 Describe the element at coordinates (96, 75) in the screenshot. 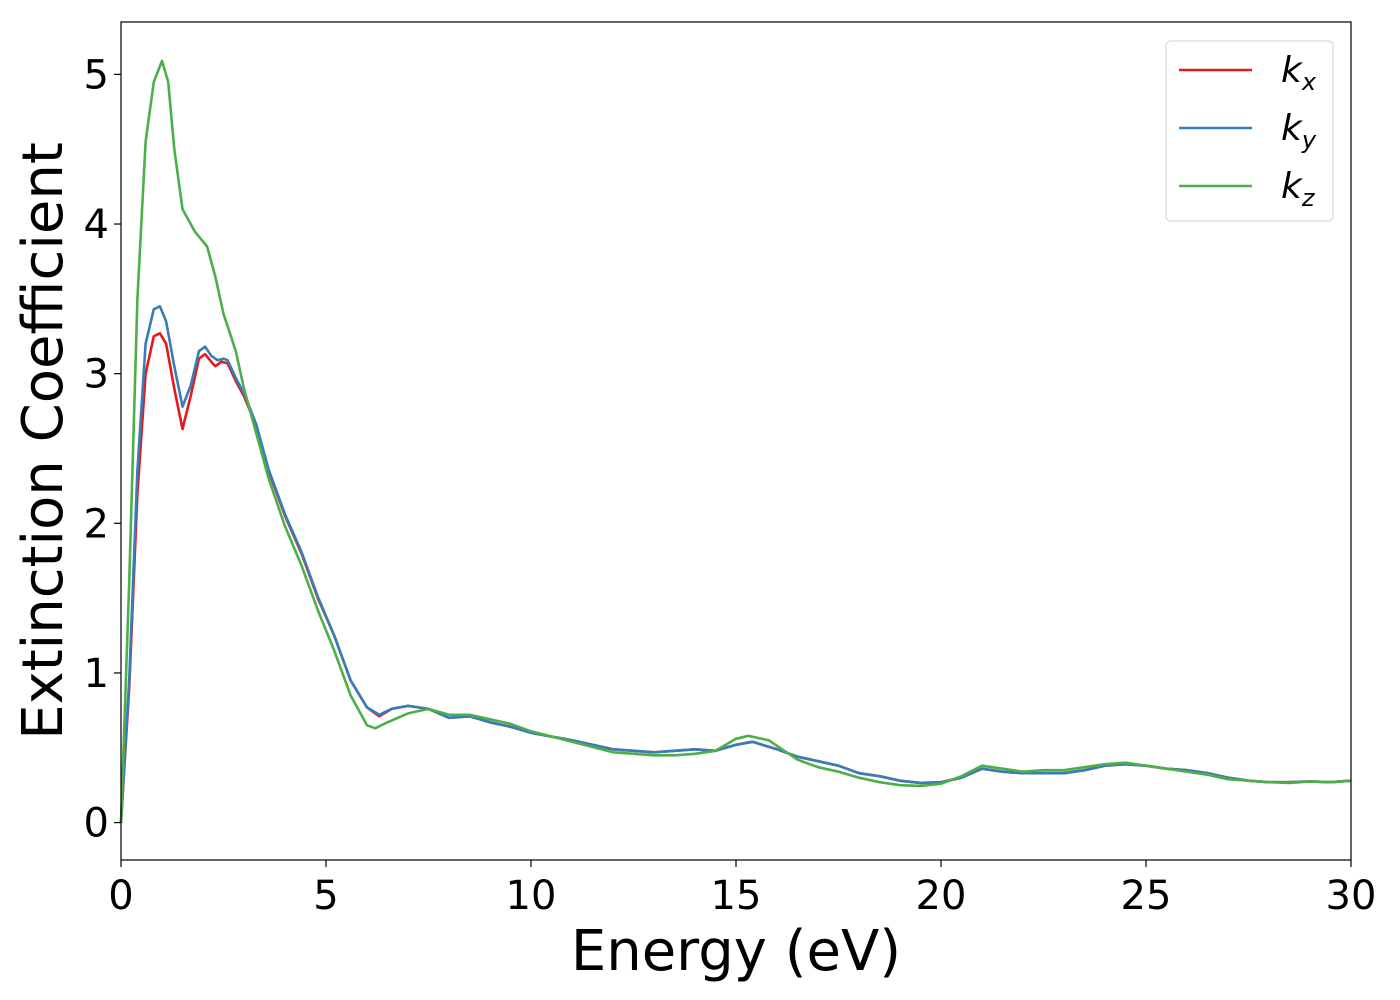

I see `y-tick-label: 5` at that location.